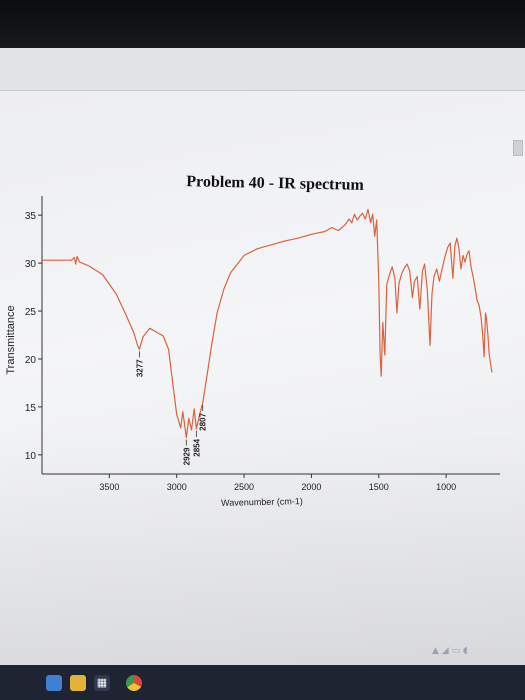 The image size is (525, 700). Describe the element at coordinates (31, 360) in the screenshot. I see `y-tick-label-20: 20` at that location.